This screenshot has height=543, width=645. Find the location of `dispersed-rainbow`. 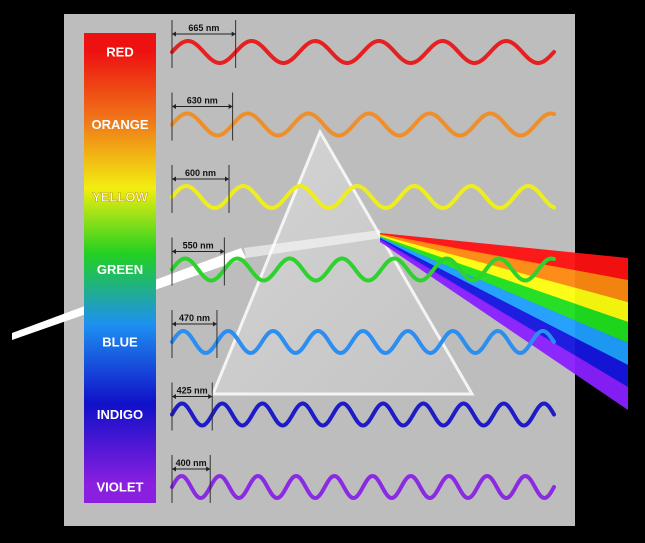

dispersed-rainbow is located at coordinates (504, 321).